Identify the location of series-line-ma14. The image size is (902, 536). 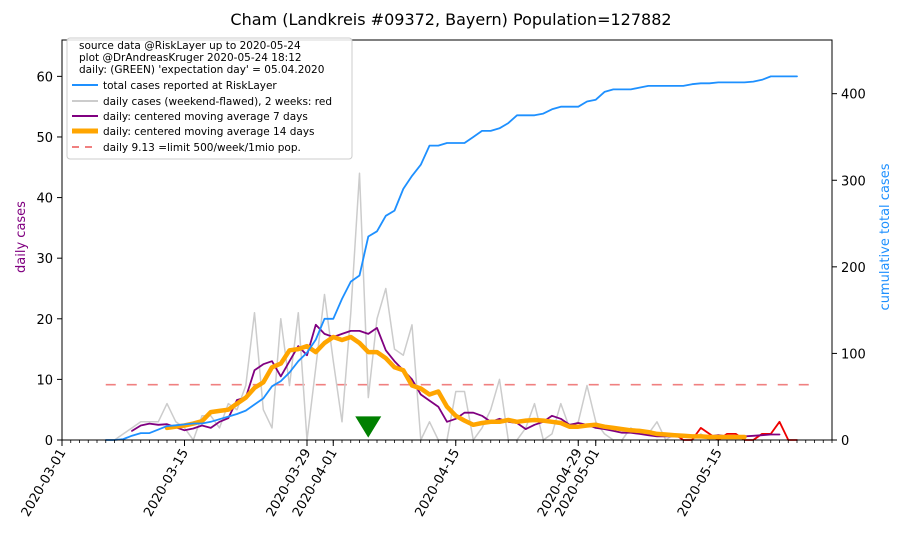
(455, 387).